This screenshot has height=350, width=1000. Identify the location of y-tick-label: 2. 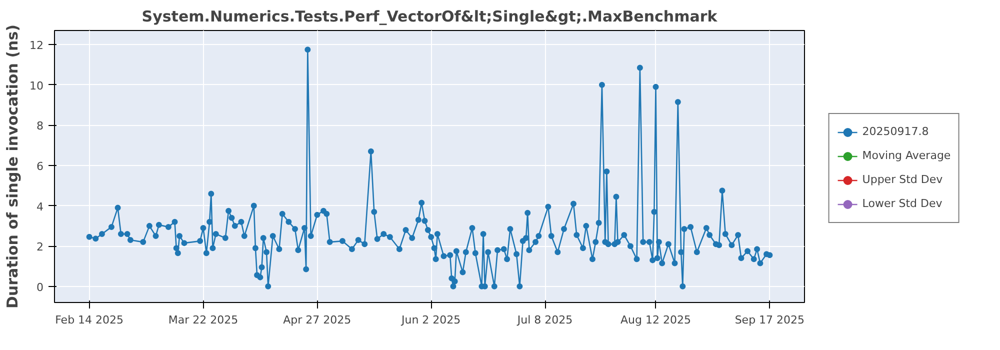
(40, 247).